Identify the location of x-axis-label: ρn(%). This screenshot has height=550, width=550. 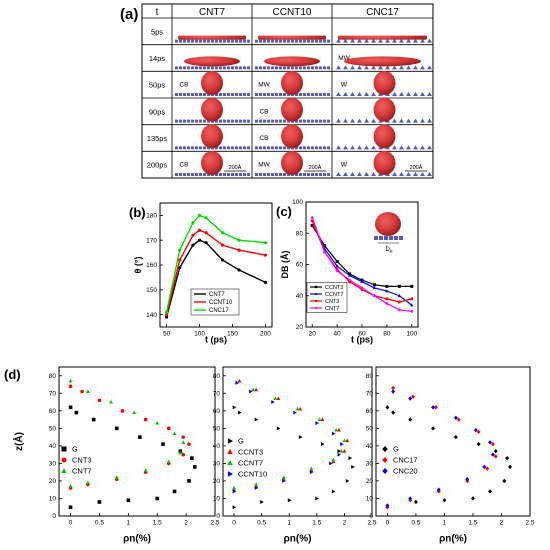
(298, 539).